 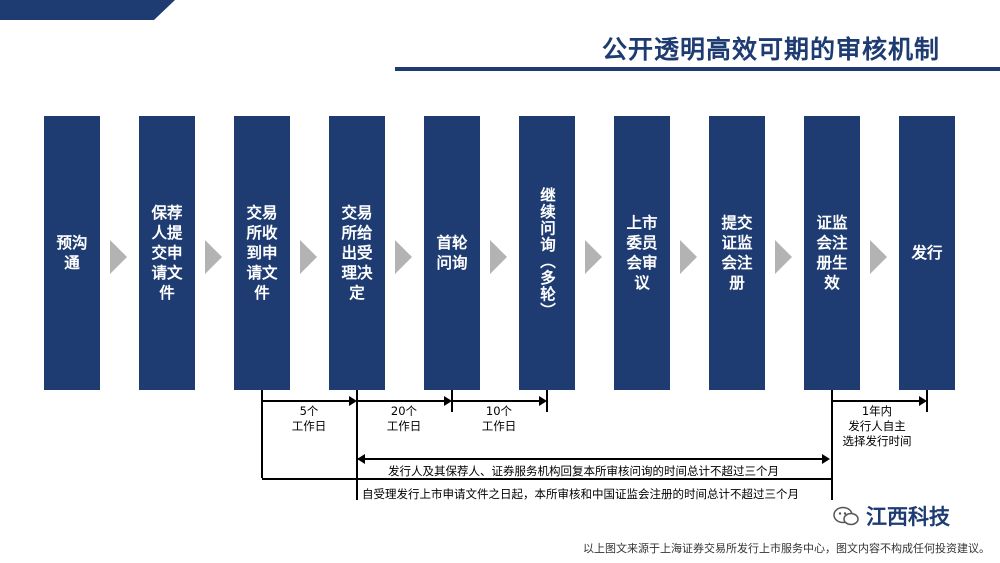 I want to click on step-label-10: 发行, so click(x=927, y=253).